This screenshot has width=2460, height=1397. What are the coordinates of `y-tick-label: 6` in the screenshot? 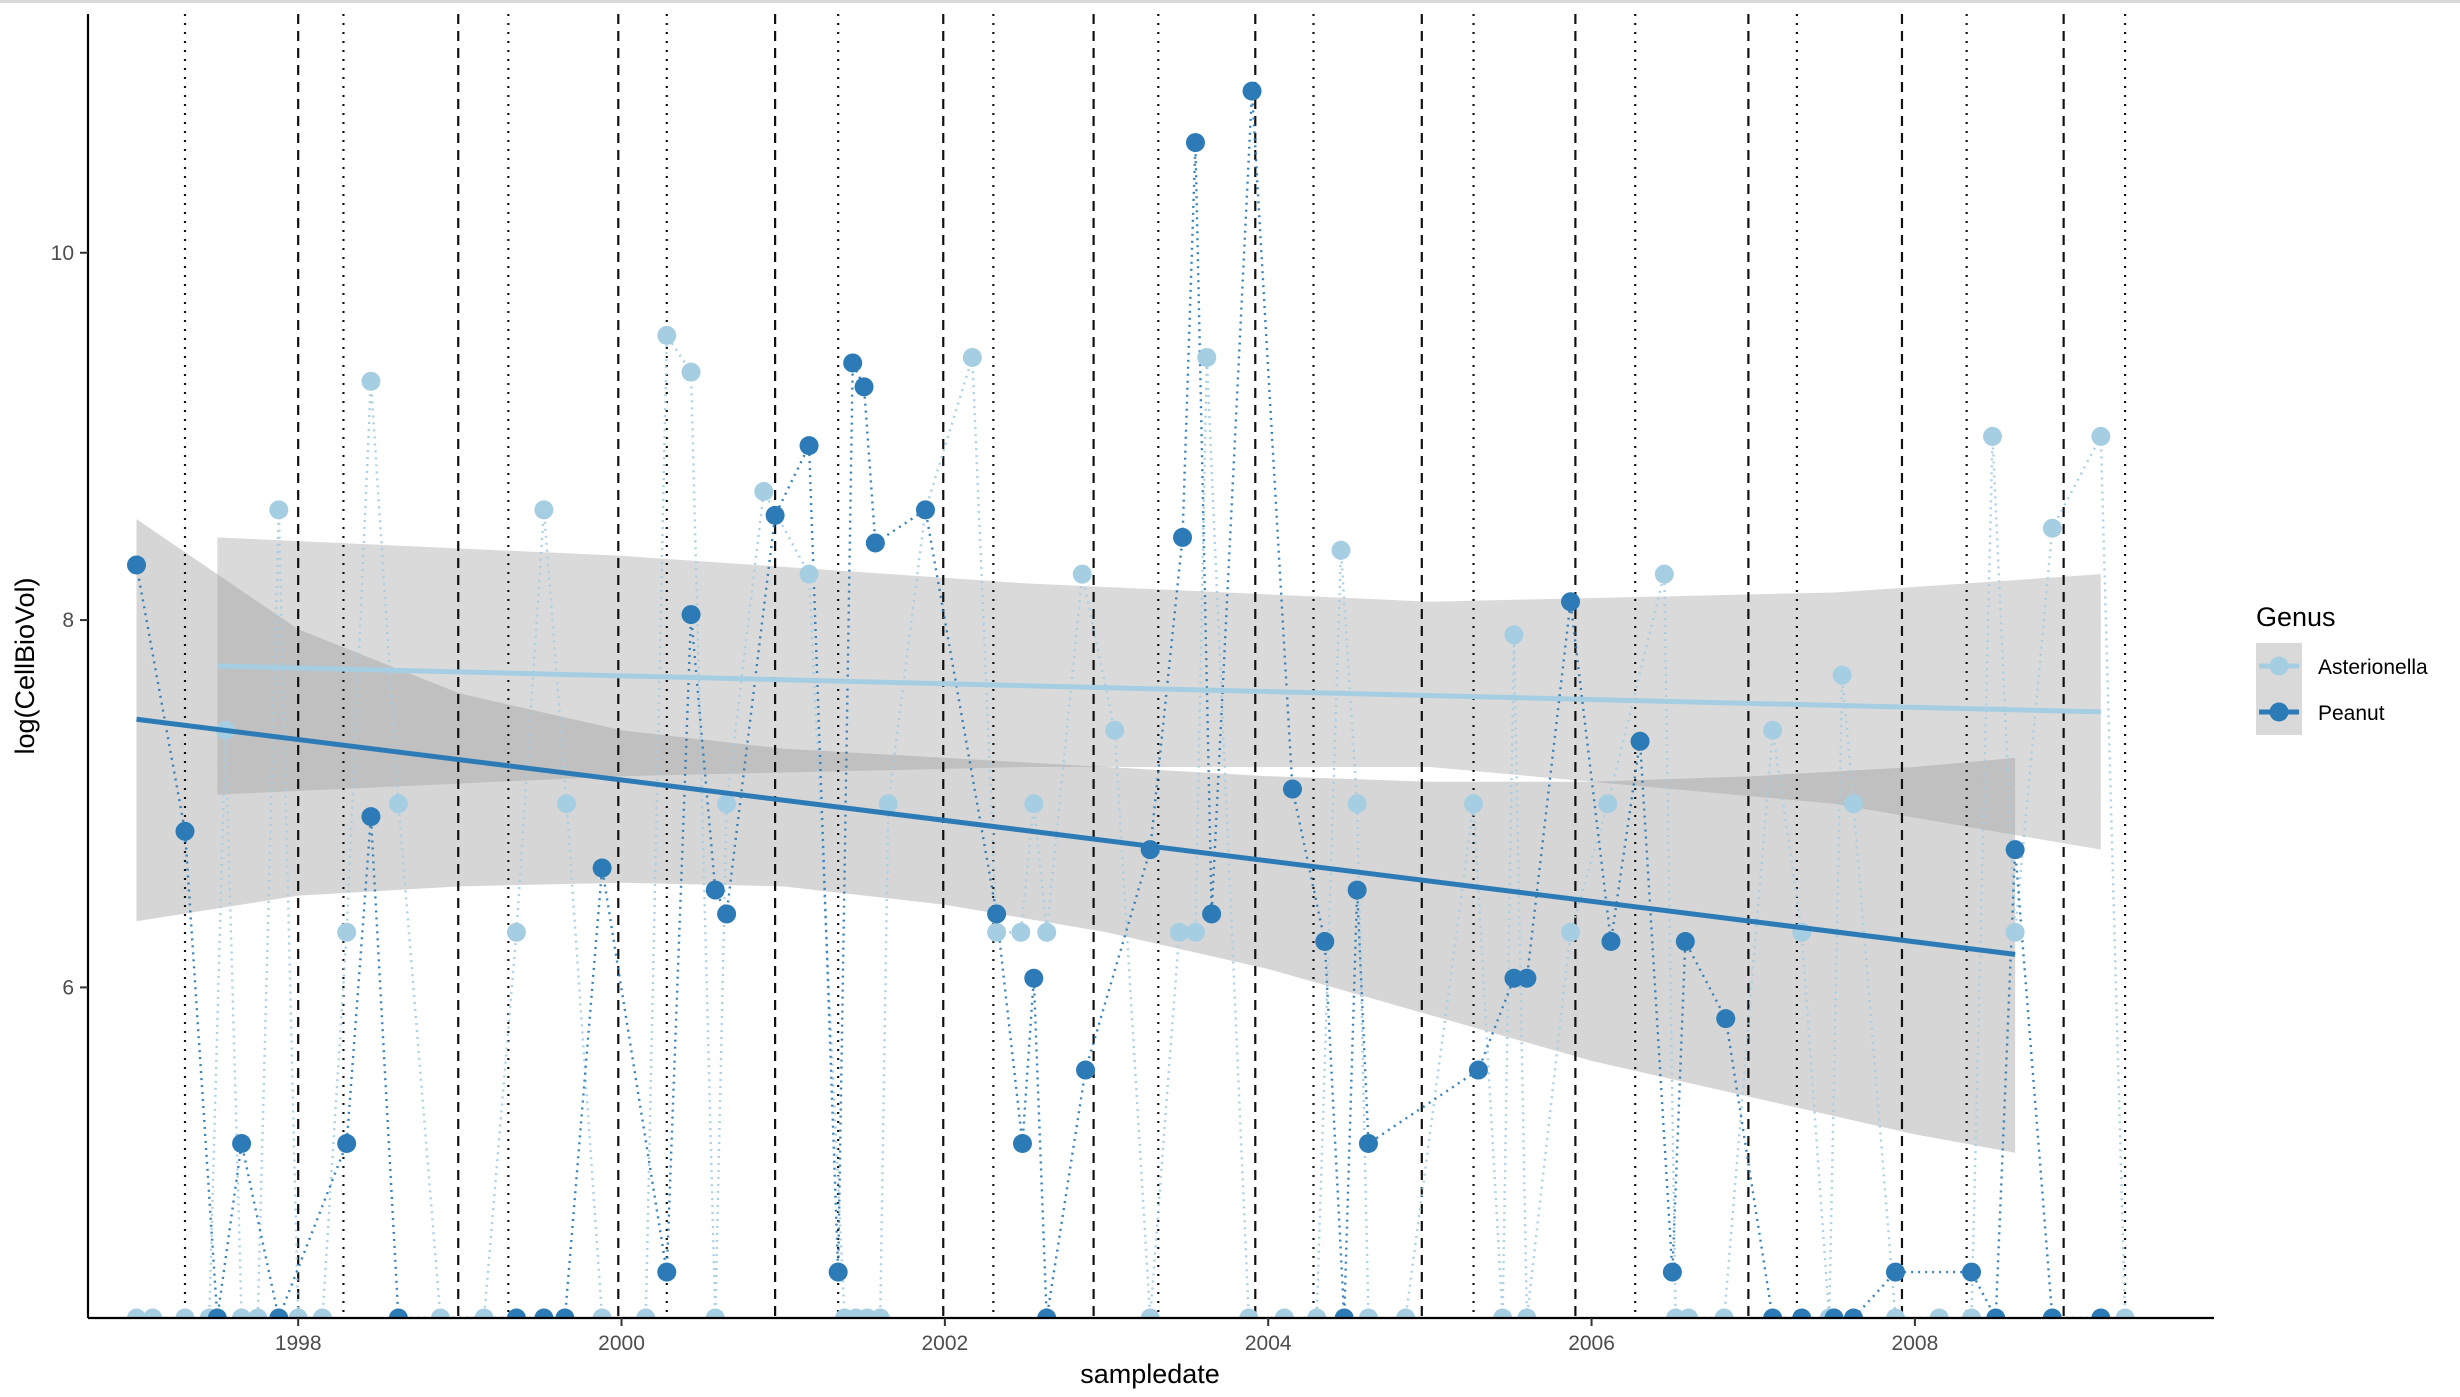 It's located at (68, 987).